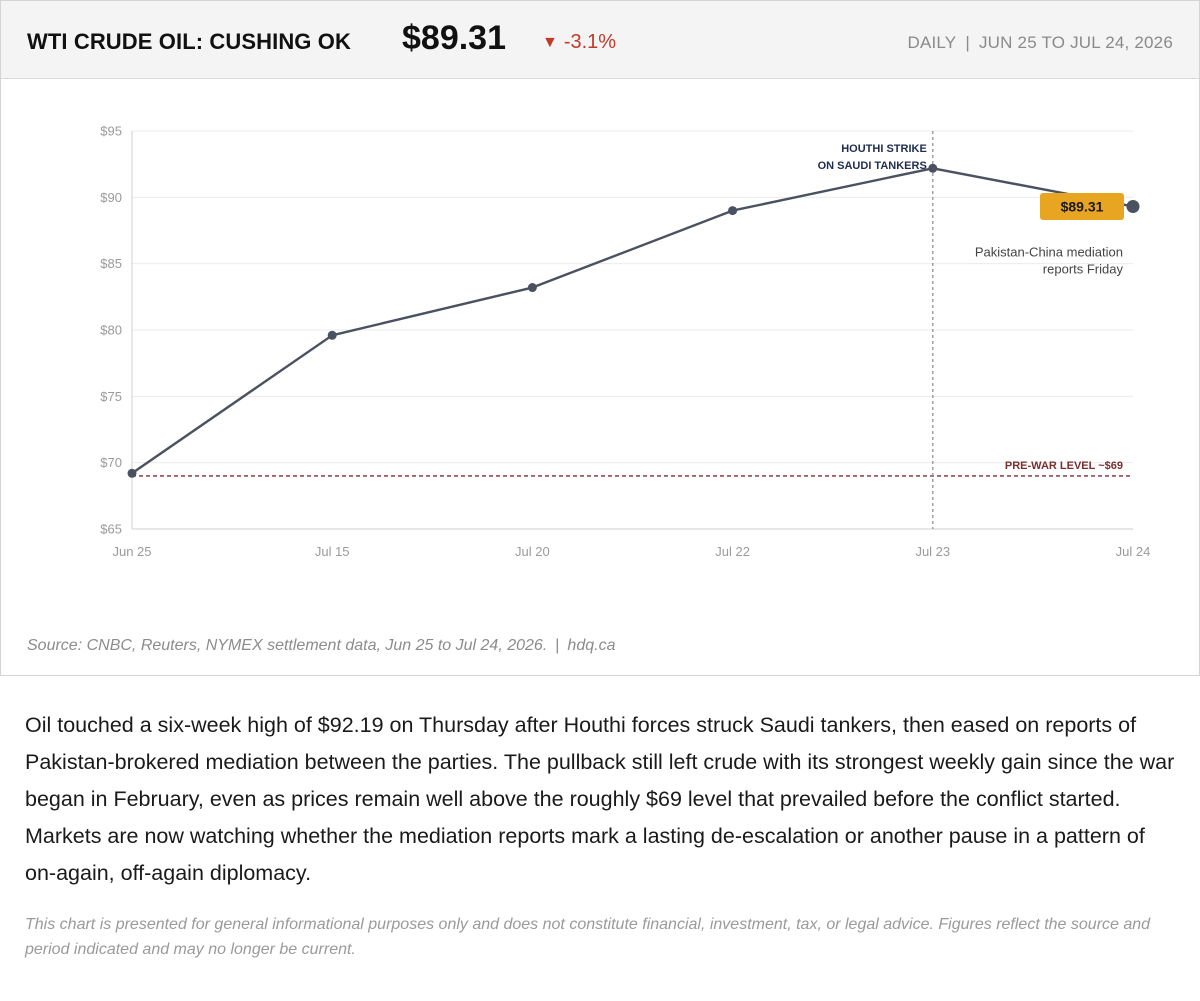  I want to click on current-price: $89.31, so click(454, 38).